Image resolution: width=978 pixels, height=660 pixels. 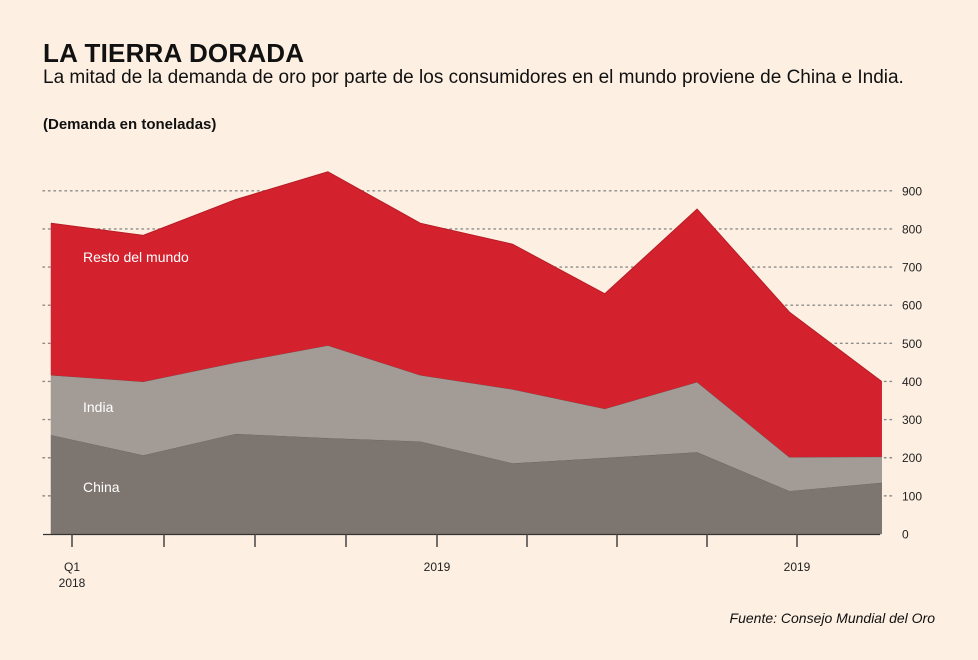 I want to click on y-tick-label-600: 600, so click(x=912, y=306).